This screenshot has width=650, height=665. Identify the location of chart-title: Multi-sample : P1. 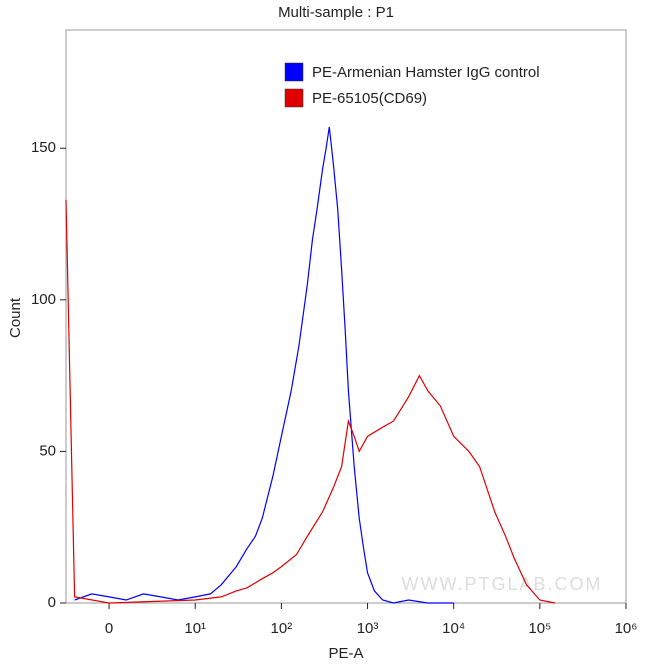
(336, 12).